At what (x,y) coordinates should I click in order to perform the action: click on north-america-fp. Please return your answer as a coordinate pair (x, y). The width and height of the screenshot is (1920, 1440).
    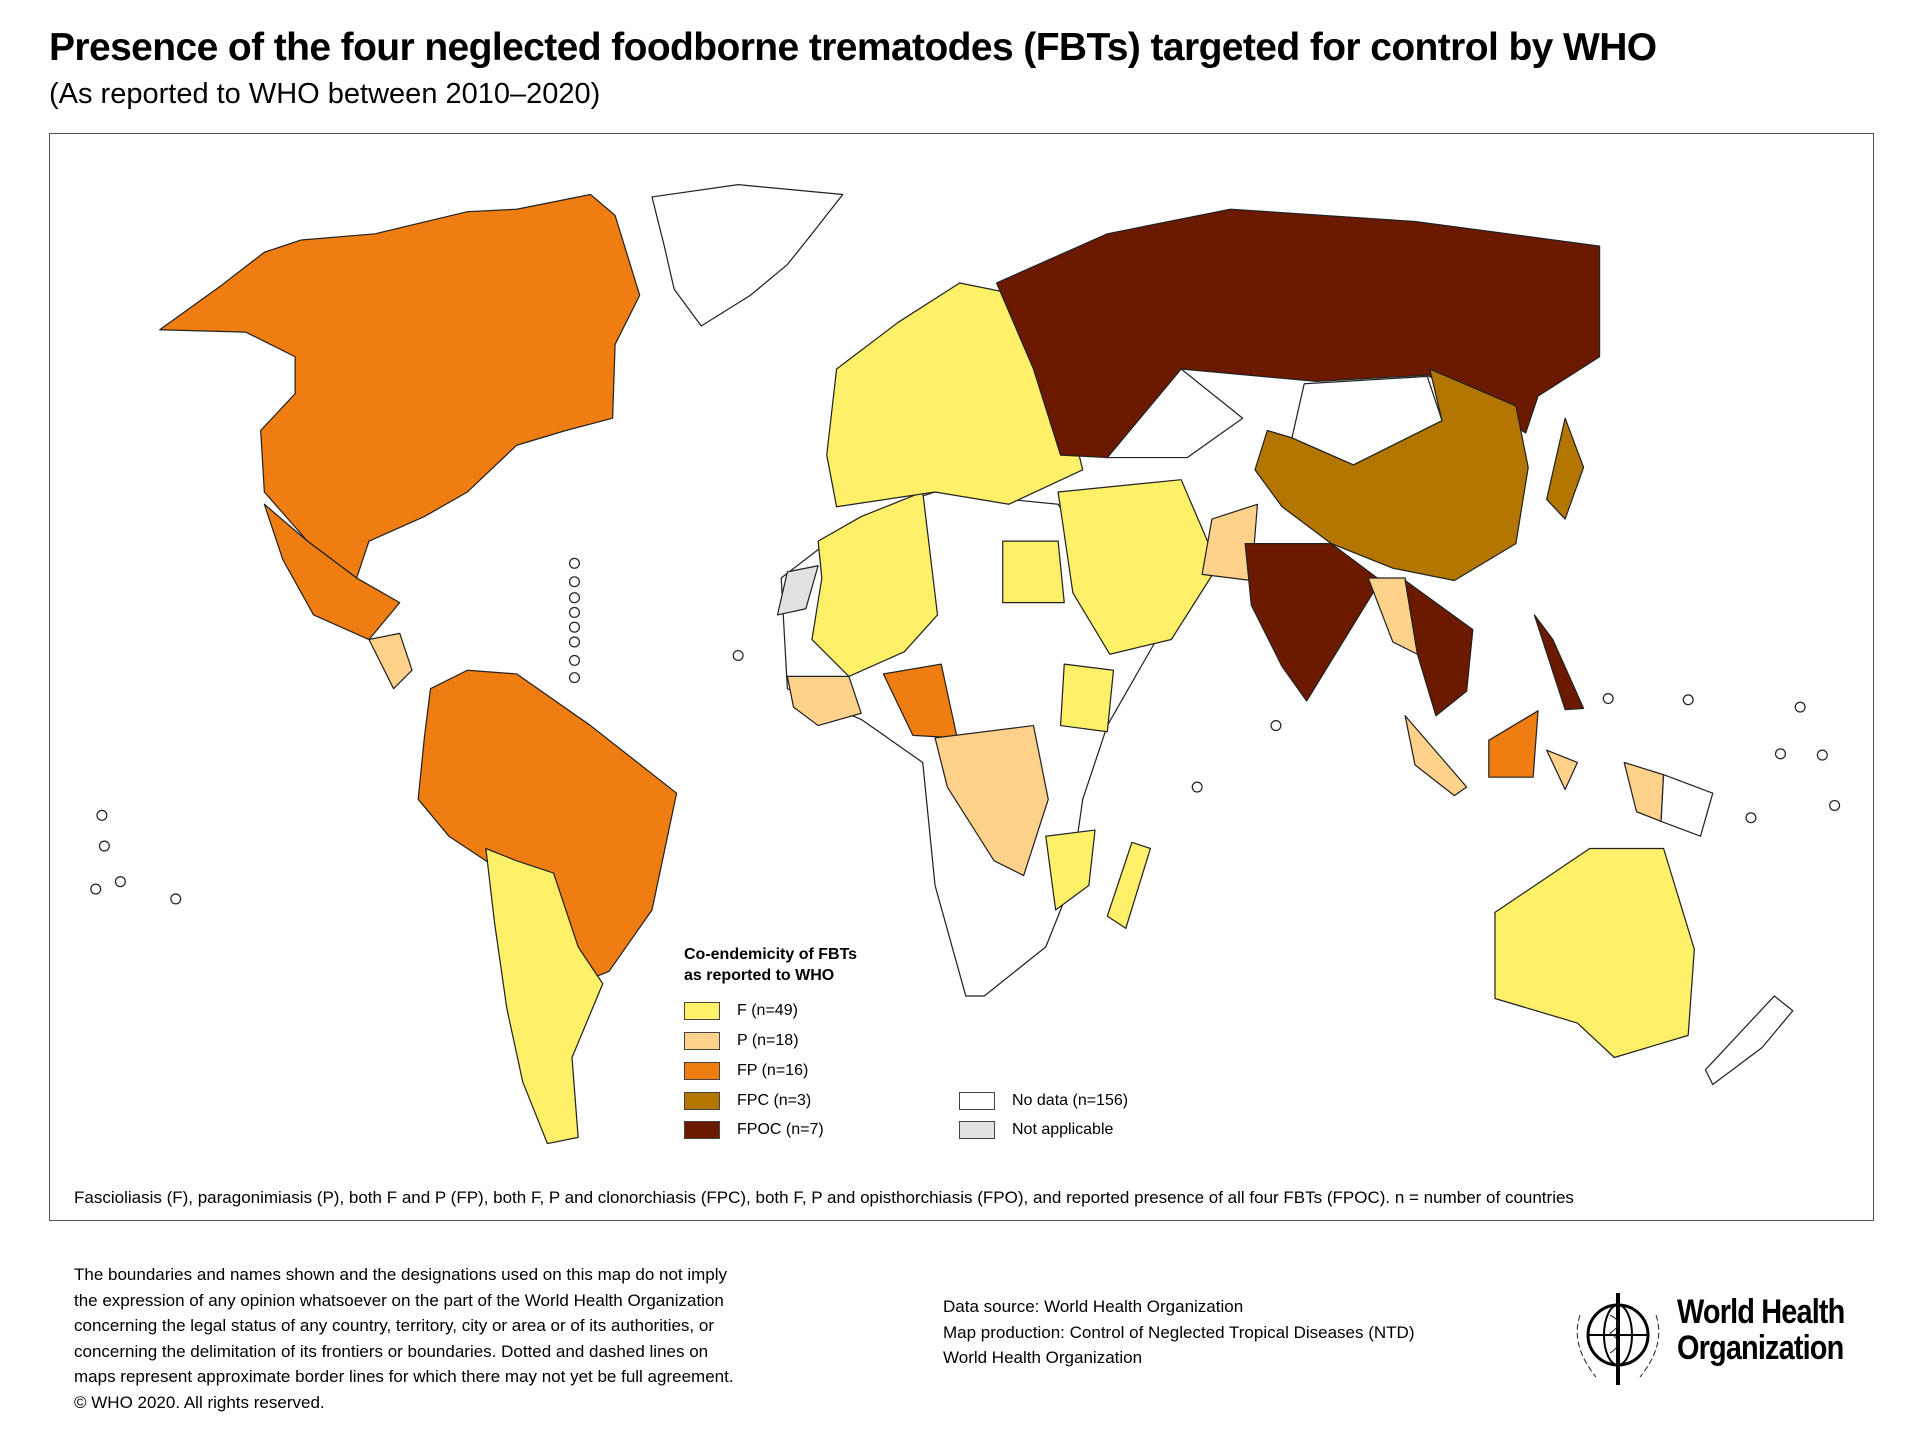
    Looking at the image, I should click on (400, 386).